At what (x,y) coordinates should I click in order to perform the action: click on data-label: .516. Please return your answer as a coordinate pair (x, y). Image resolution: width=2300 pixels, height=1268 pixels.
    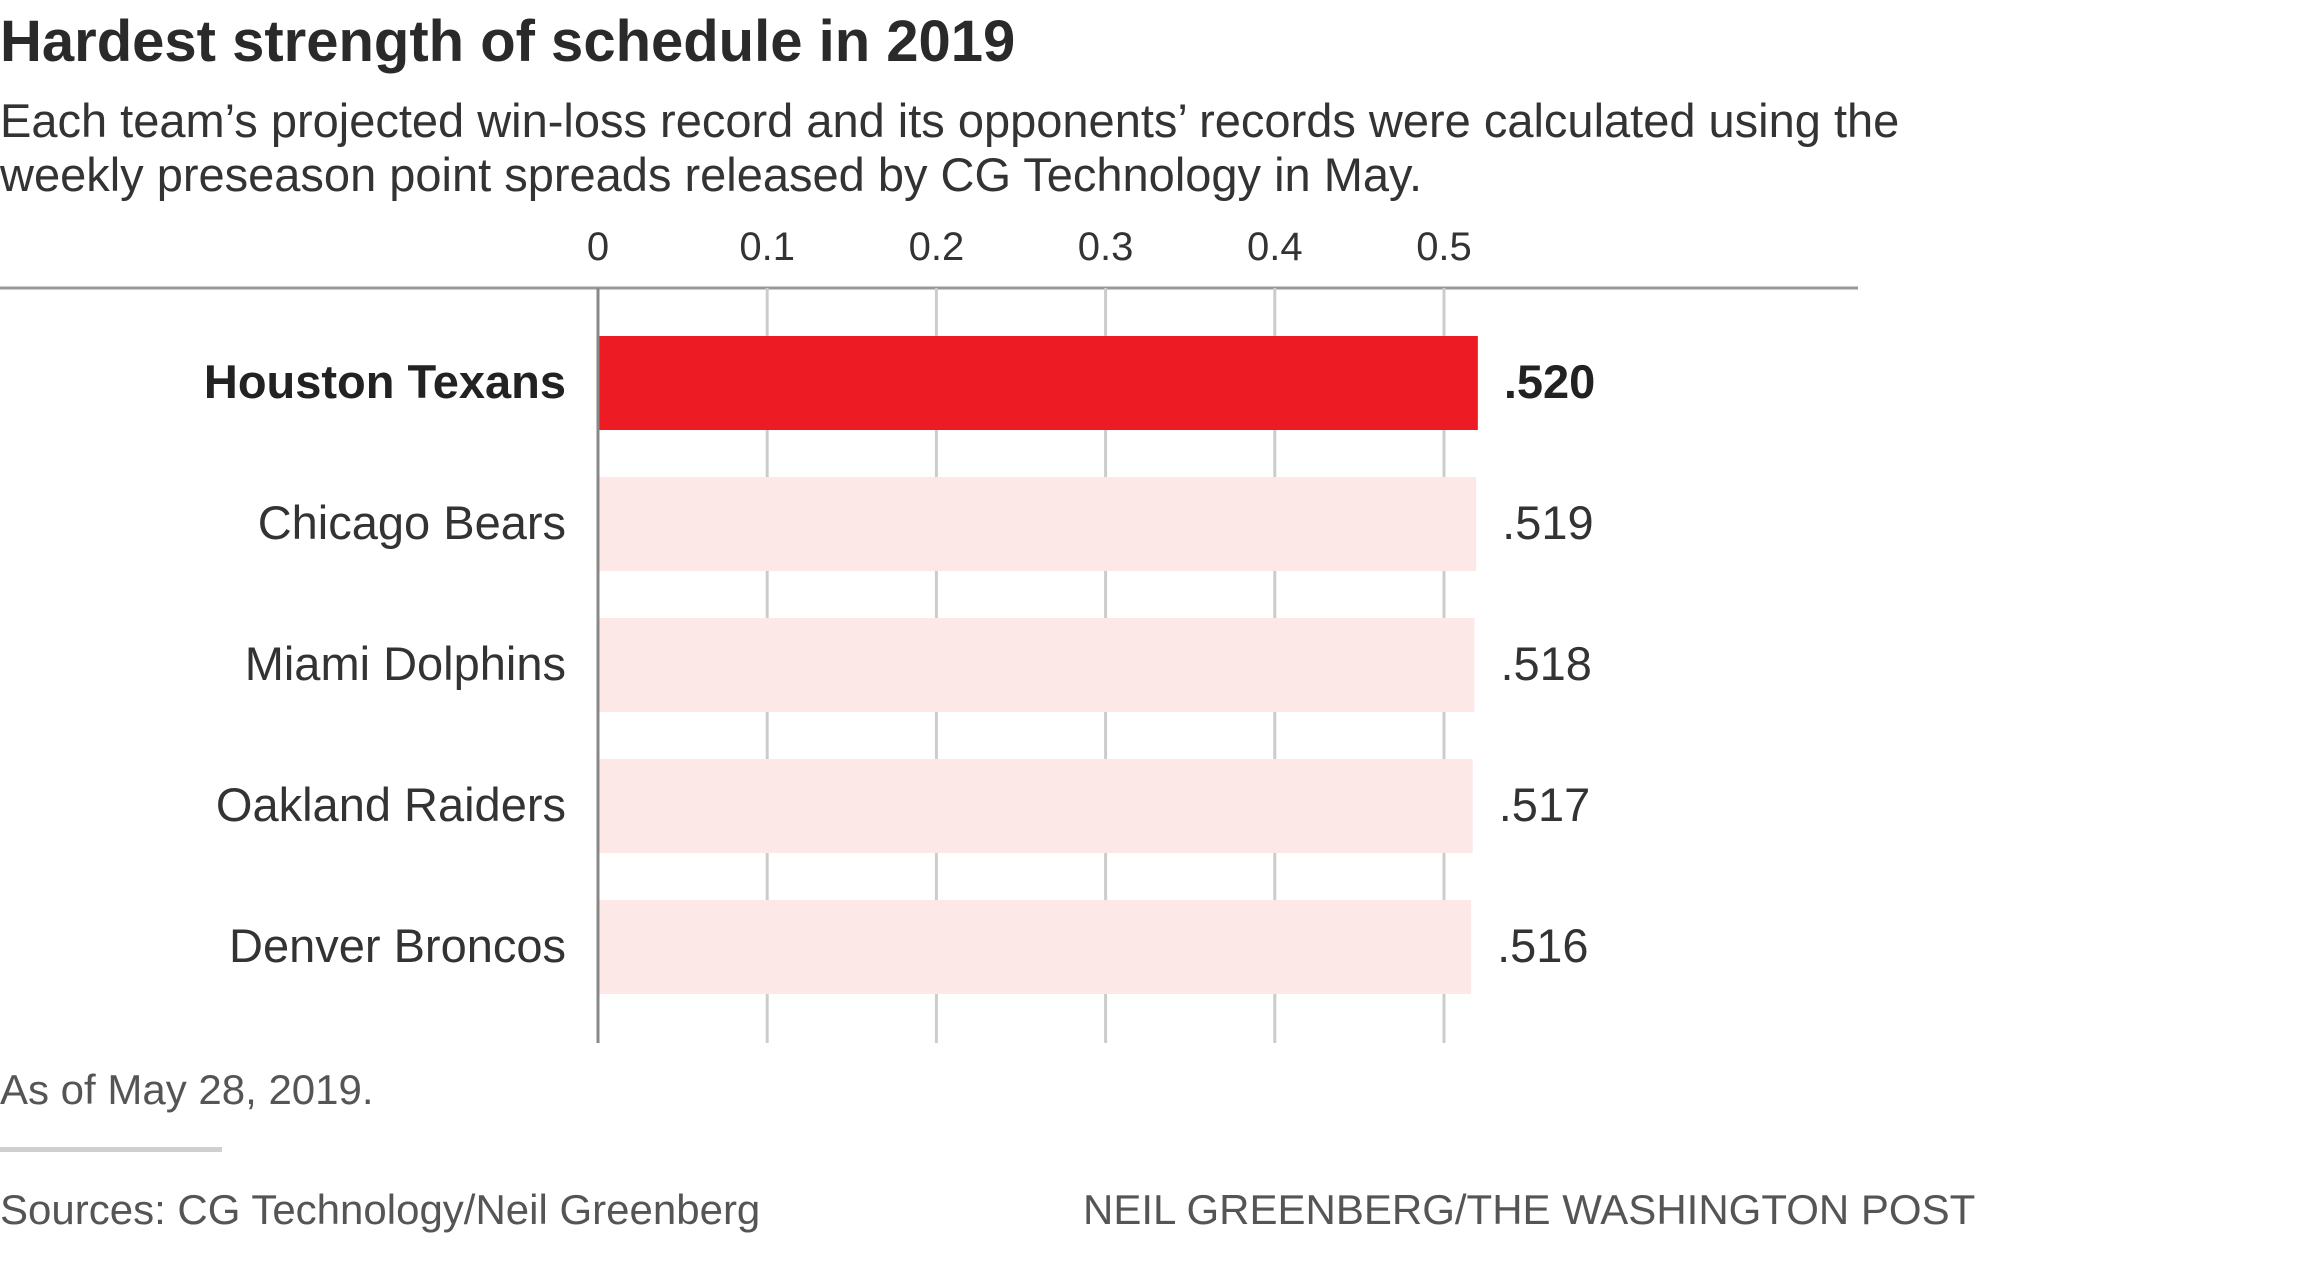
    Looking at the image, I should click on (1542, 945).